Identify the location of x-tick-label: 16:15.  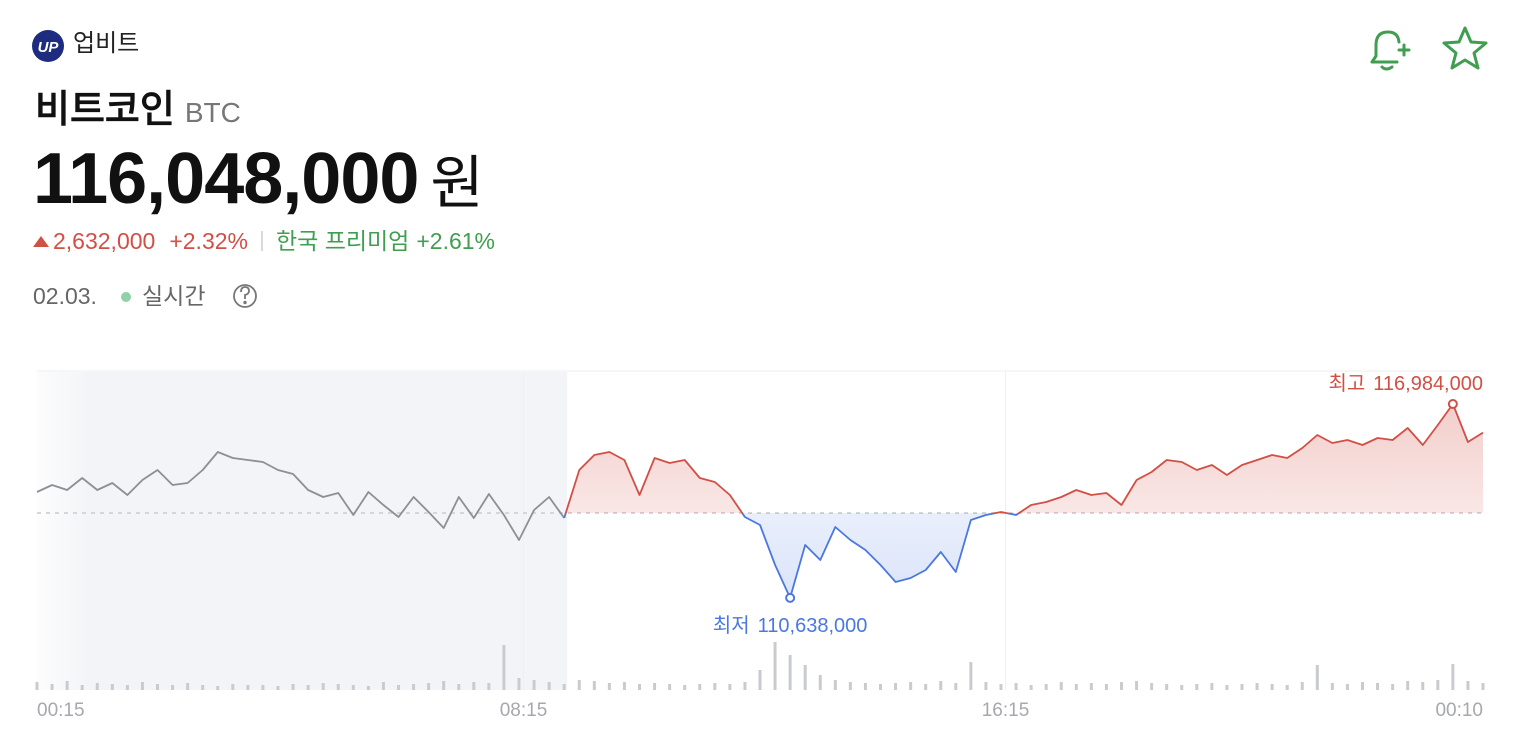
(1006, 710).